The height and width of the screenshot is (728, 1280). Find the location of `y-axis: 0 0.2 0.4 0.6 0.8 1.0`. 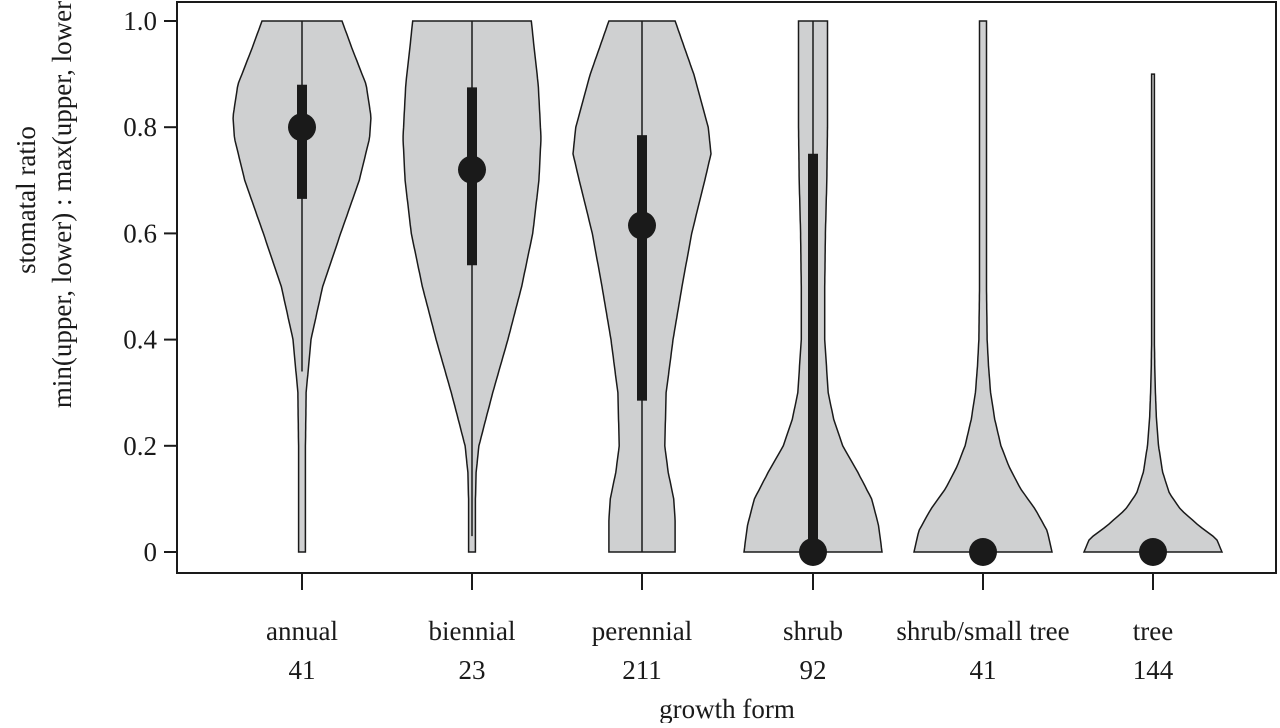

y-axis: 0 0.2 0.4 0.6 0.8 1.0 is located at coordinates (150, 286).